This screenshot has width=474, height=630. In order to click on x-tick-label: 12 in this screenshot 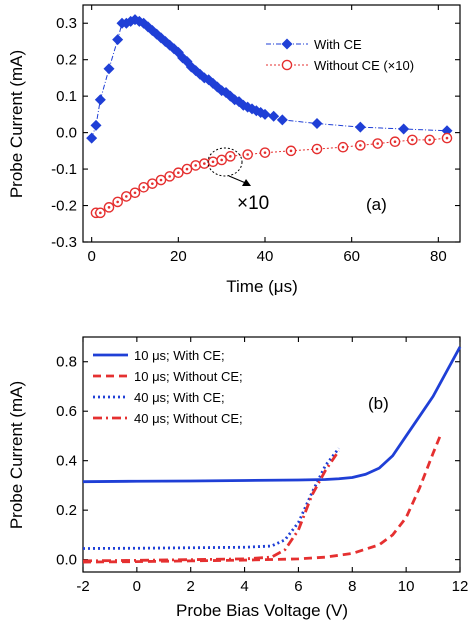, I will do `click(460, 586)`.